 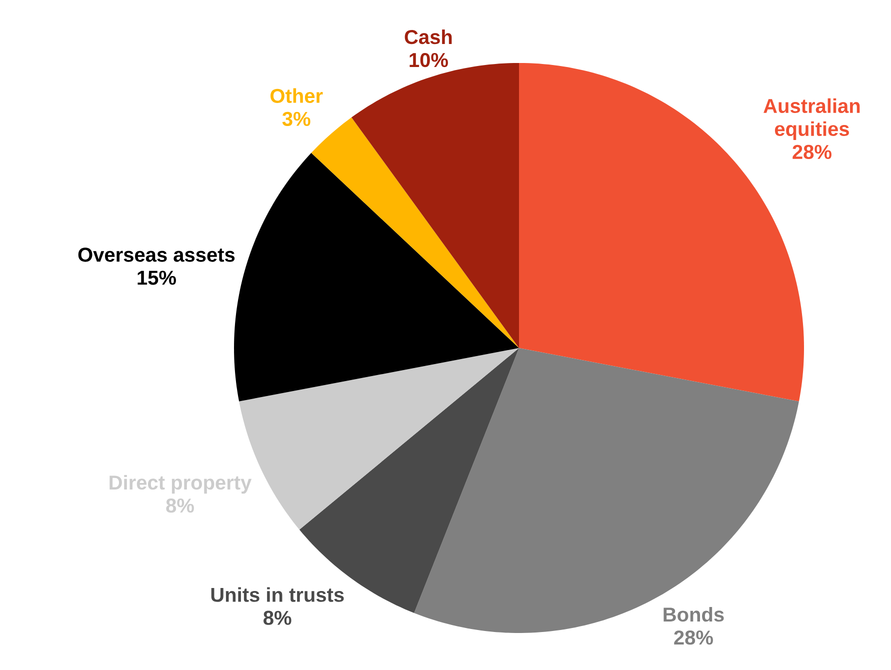 I want to click on slice-label: Cash, so click(x=428, y=36).